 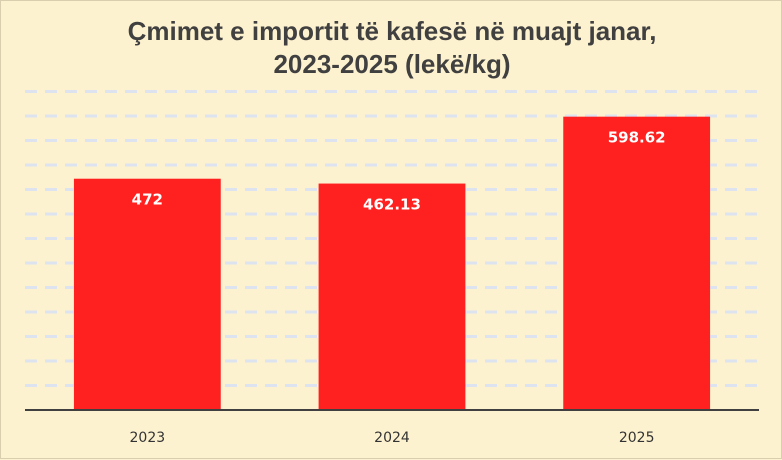 I want to click on bar-2024, so click(x=392, y=296).